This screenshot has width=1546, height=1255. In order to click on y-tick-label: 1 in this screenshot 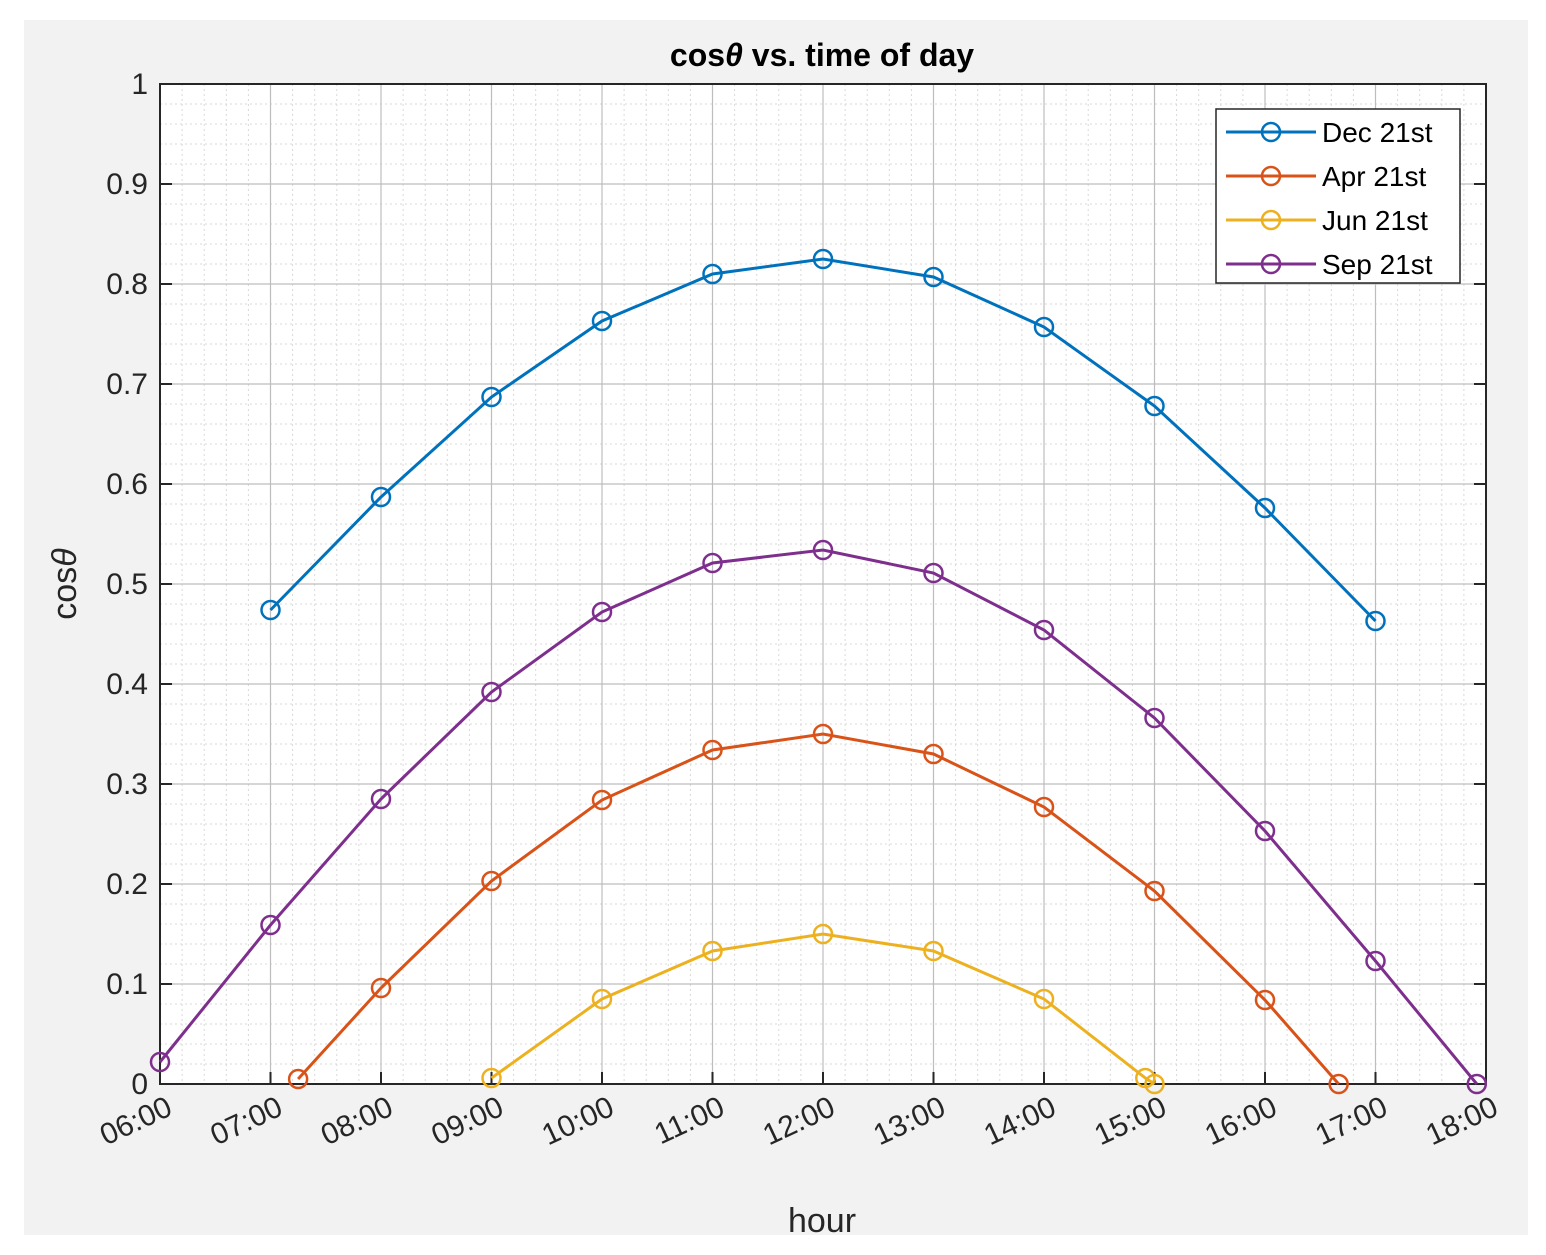, I will do `click(139, 84)`.